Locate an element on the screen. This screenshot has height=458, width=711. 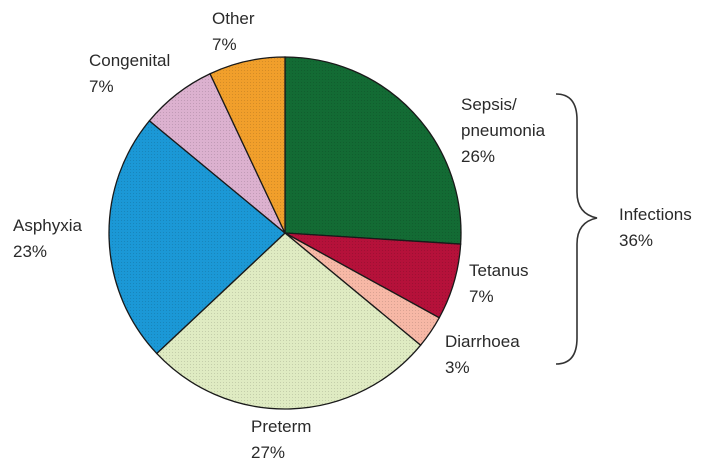
label-tetanus-line1: Tetanus is located at coordinates (499, 270).